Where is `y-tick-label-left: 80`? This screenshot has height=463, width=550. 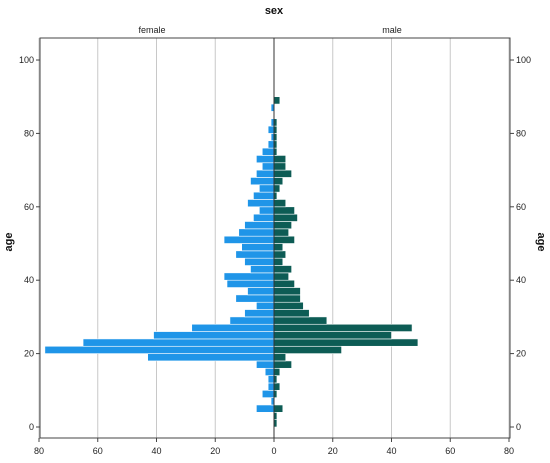
y-tick-label-left: 80 is located at coordinates (29, 133).